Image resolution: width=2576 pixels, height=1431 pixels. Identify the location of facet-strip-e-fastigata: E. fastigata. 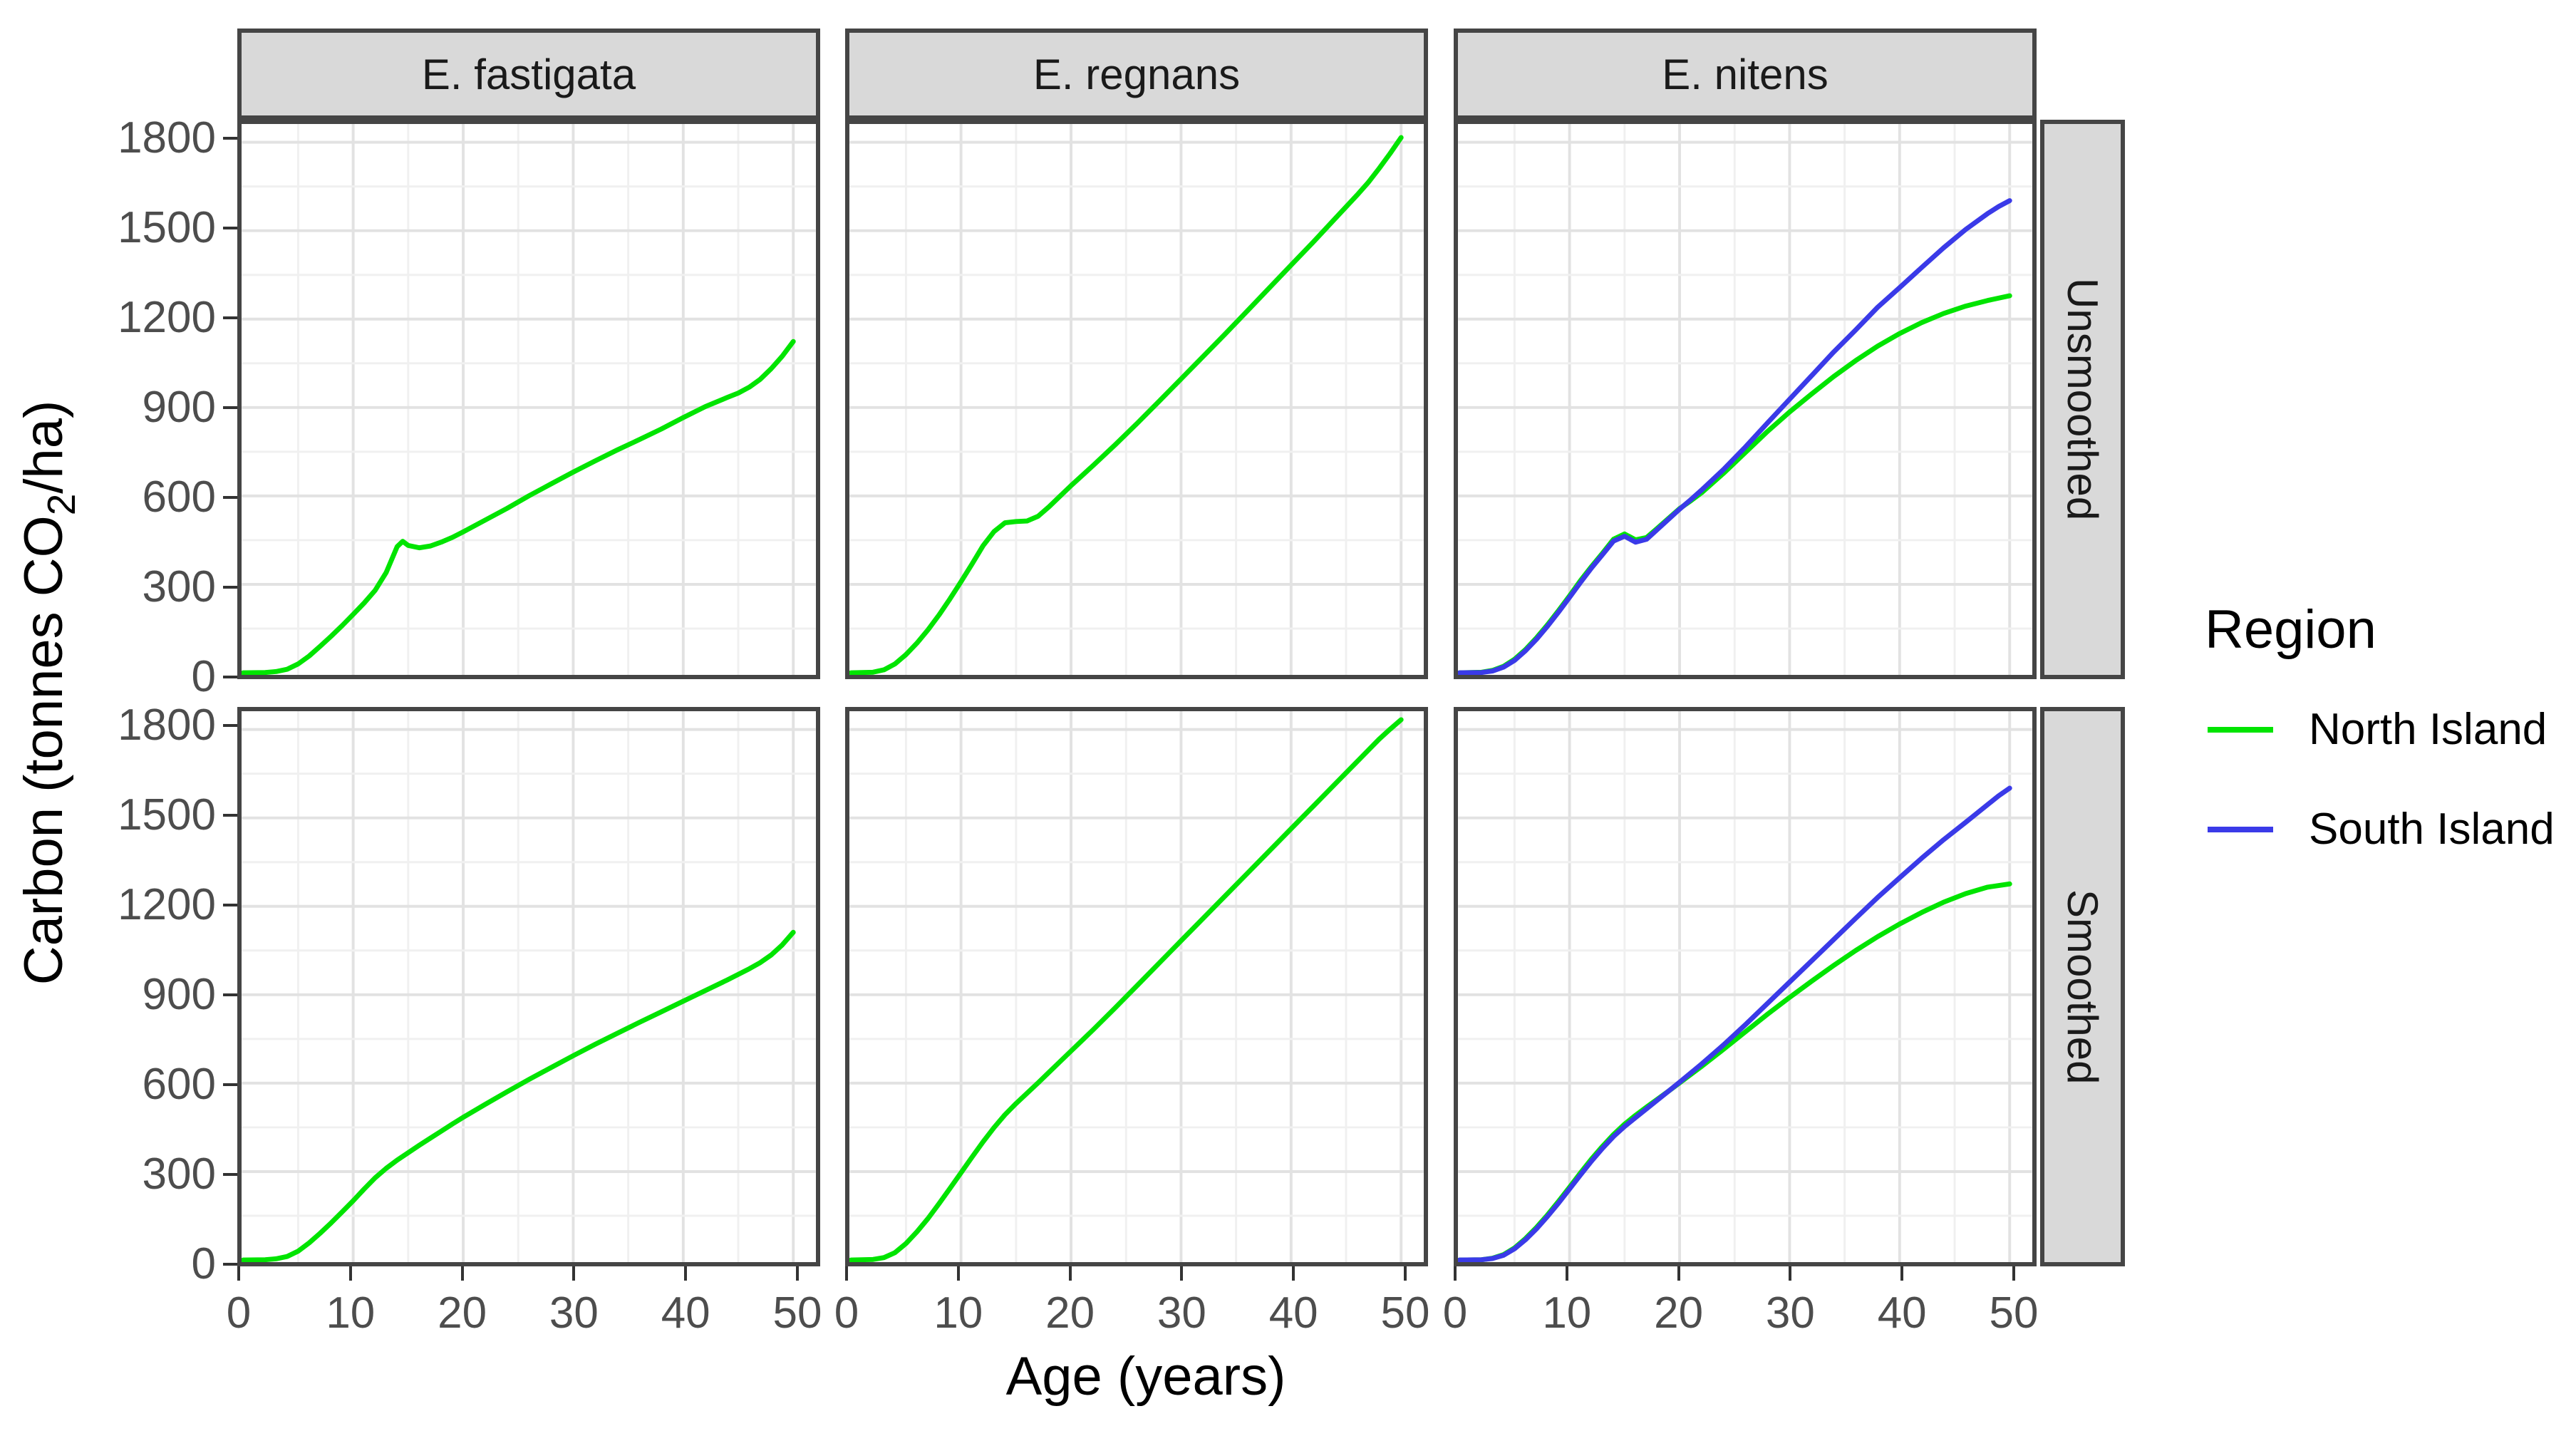
(529, 74).